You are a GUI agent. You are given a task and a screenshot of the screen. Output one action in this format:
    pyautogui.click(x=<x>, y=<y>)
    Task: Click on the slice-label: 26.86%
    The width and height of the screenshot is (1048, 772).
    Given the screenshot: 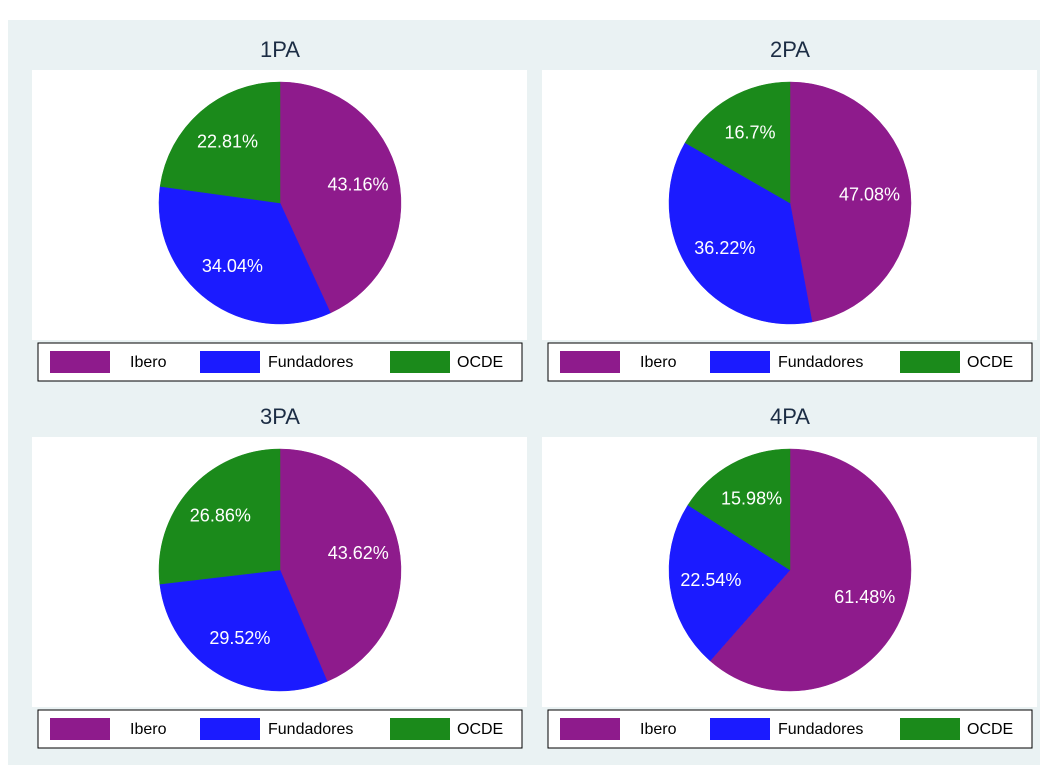 What is the action you would take?
    pyautogui.click(x=220, y=516)
    